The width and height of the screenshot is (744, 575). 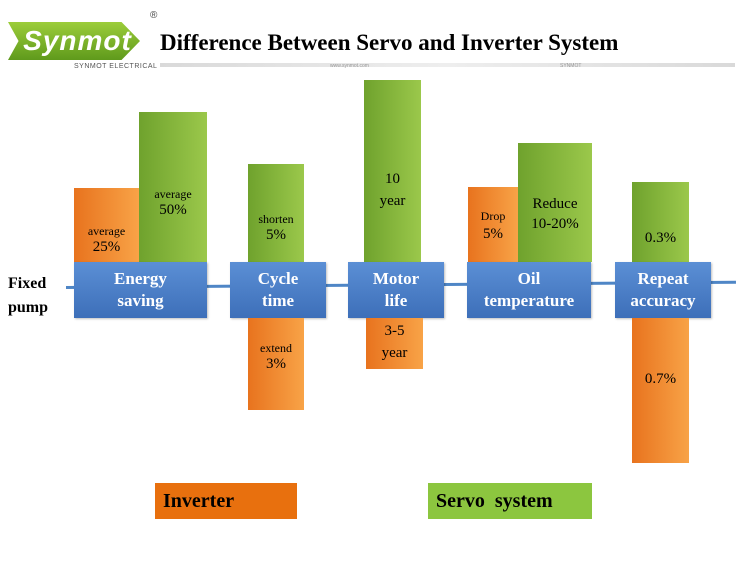 I want to click on registered-mark: ®, so click(x=154, y=15).